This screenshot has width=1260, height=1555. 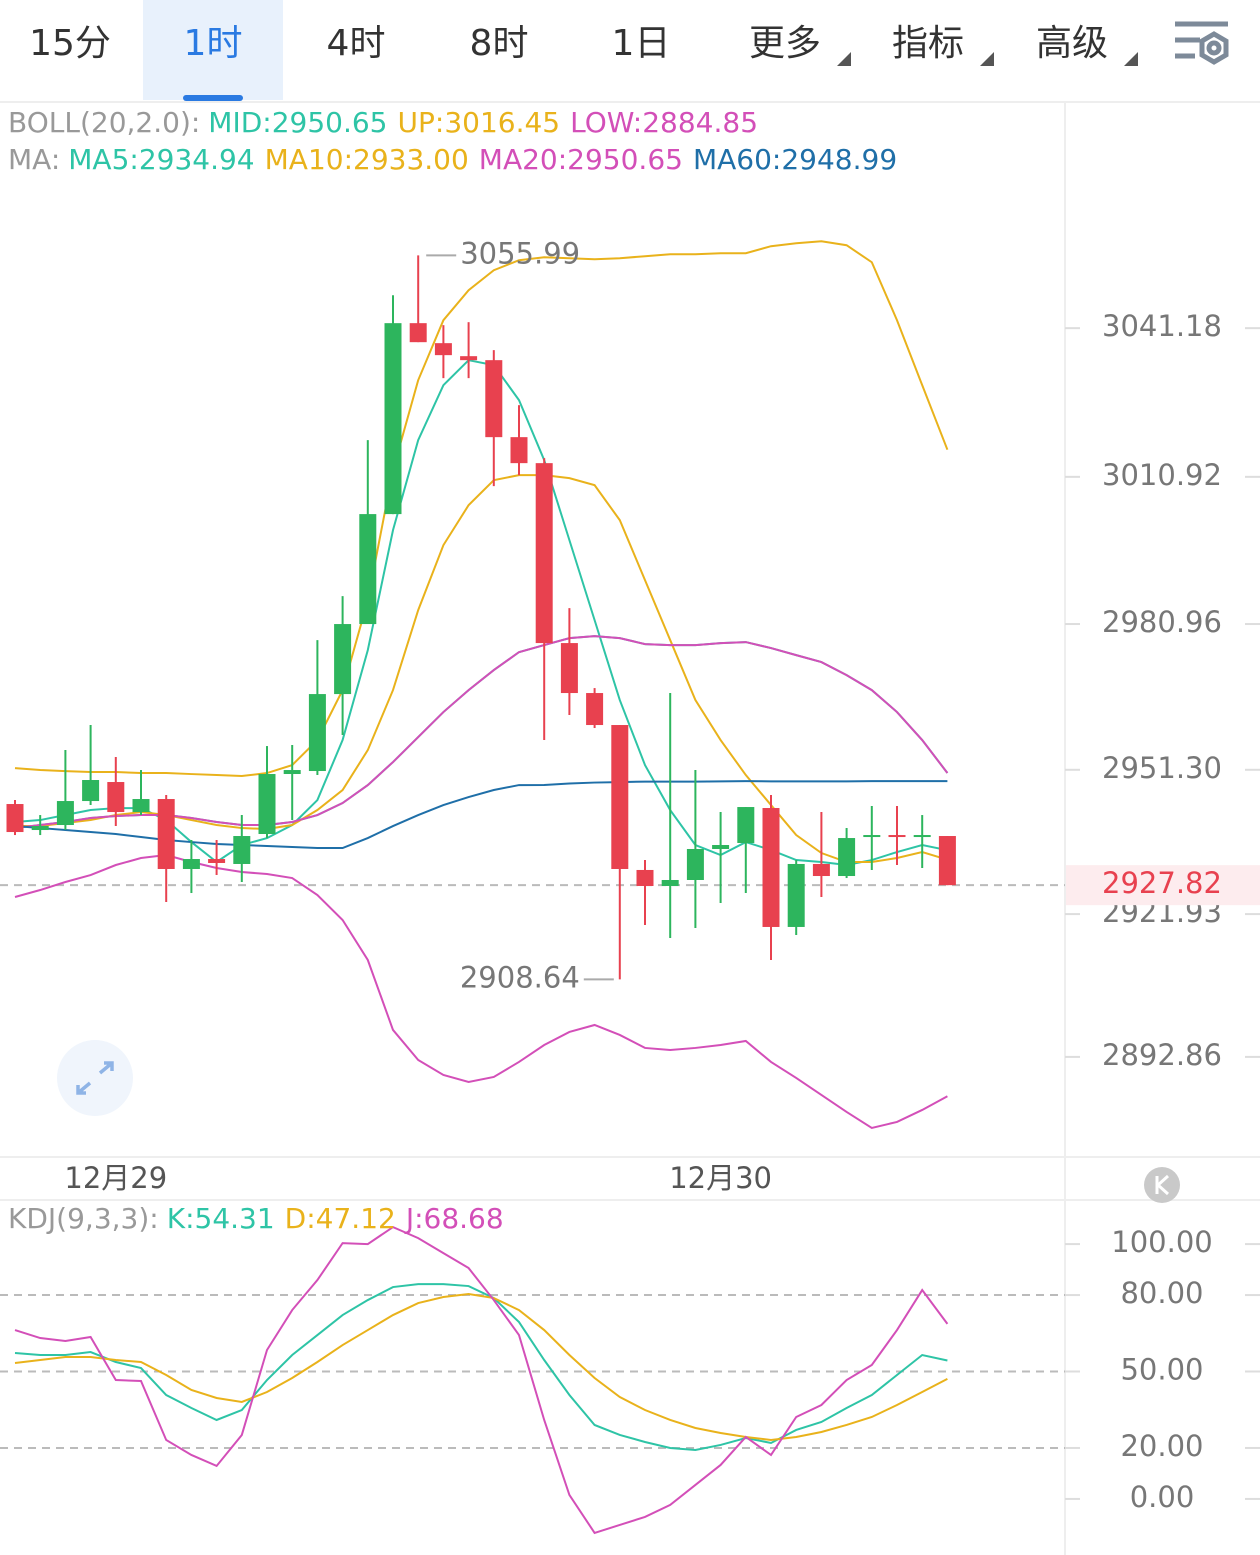 What do you see at coordinates (115, 1178) in the screenshot?
I see `x-tick-label: 12月29` at bounding box center [115, 1178].